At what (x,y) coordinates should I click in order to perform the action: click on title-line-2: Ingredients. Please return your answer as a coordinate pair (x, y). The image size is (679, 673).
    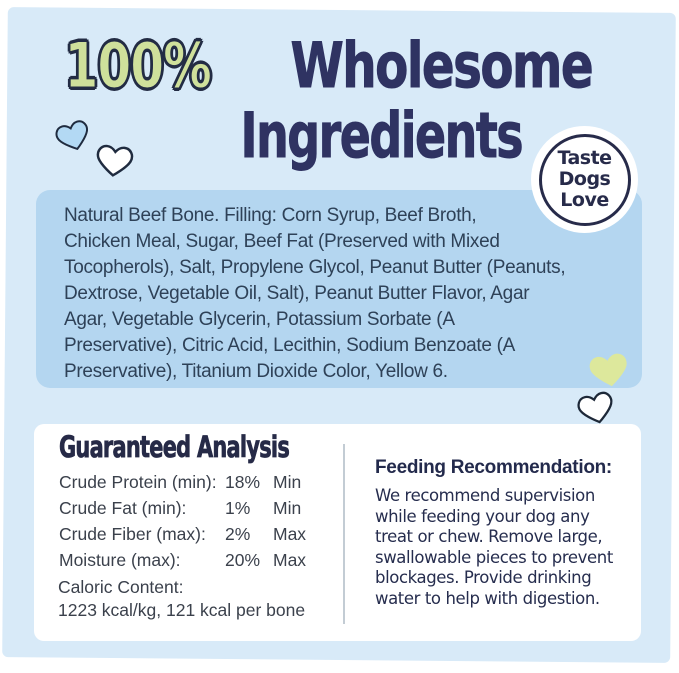
    Looking at the image, I should click on (360, 135).